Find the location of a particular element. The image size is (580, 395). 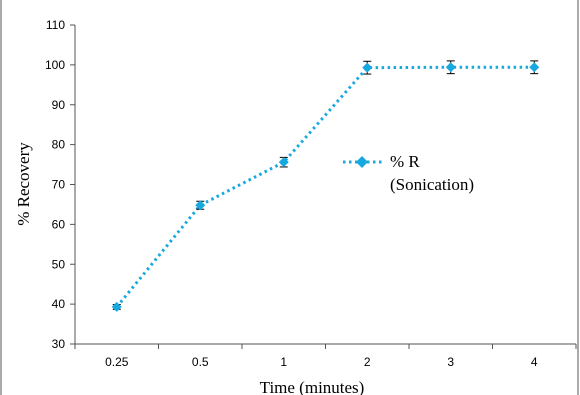

legend-label-line2: (Sonication) is located at coordinates (432, 184).